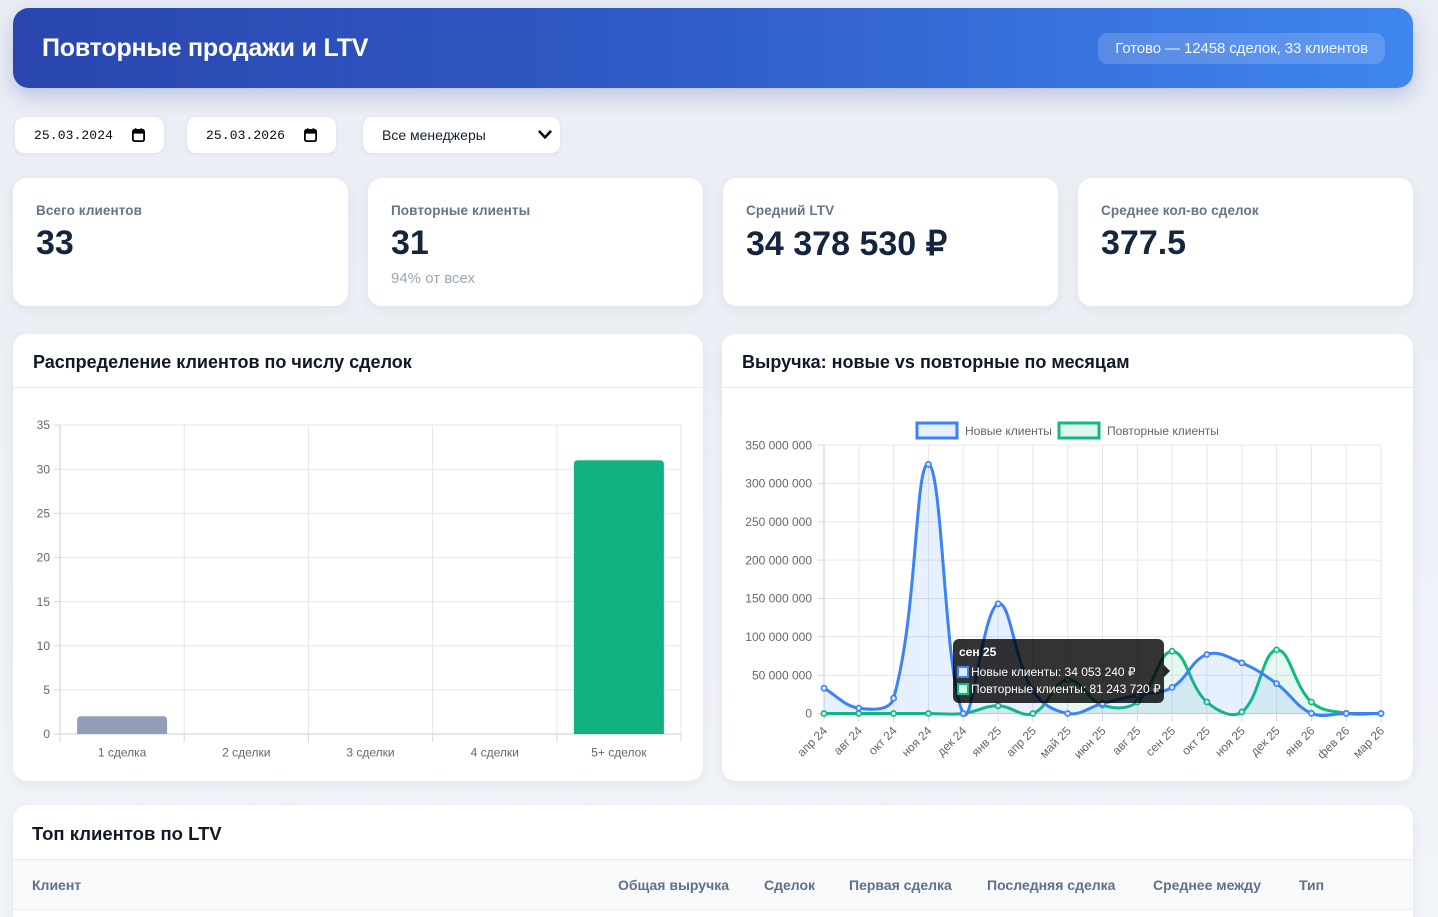 The image size is (1438, 917). I want to click on svg-text: 25, so click(44, 514).